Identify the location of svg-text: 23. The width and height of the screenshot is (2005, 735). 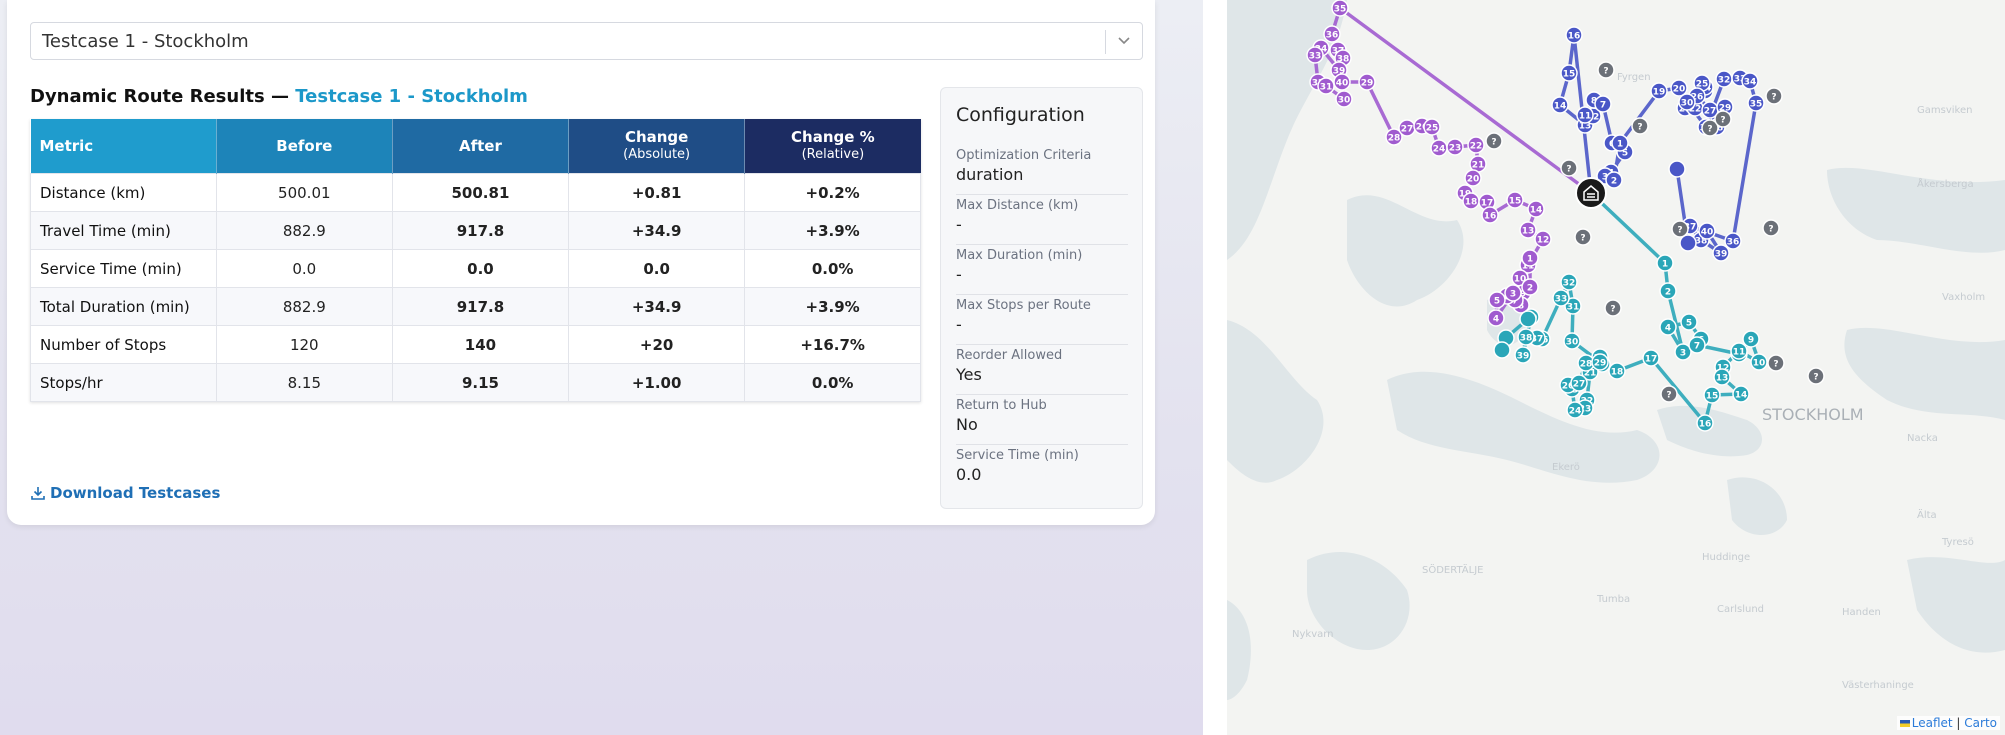
(1455, 149).